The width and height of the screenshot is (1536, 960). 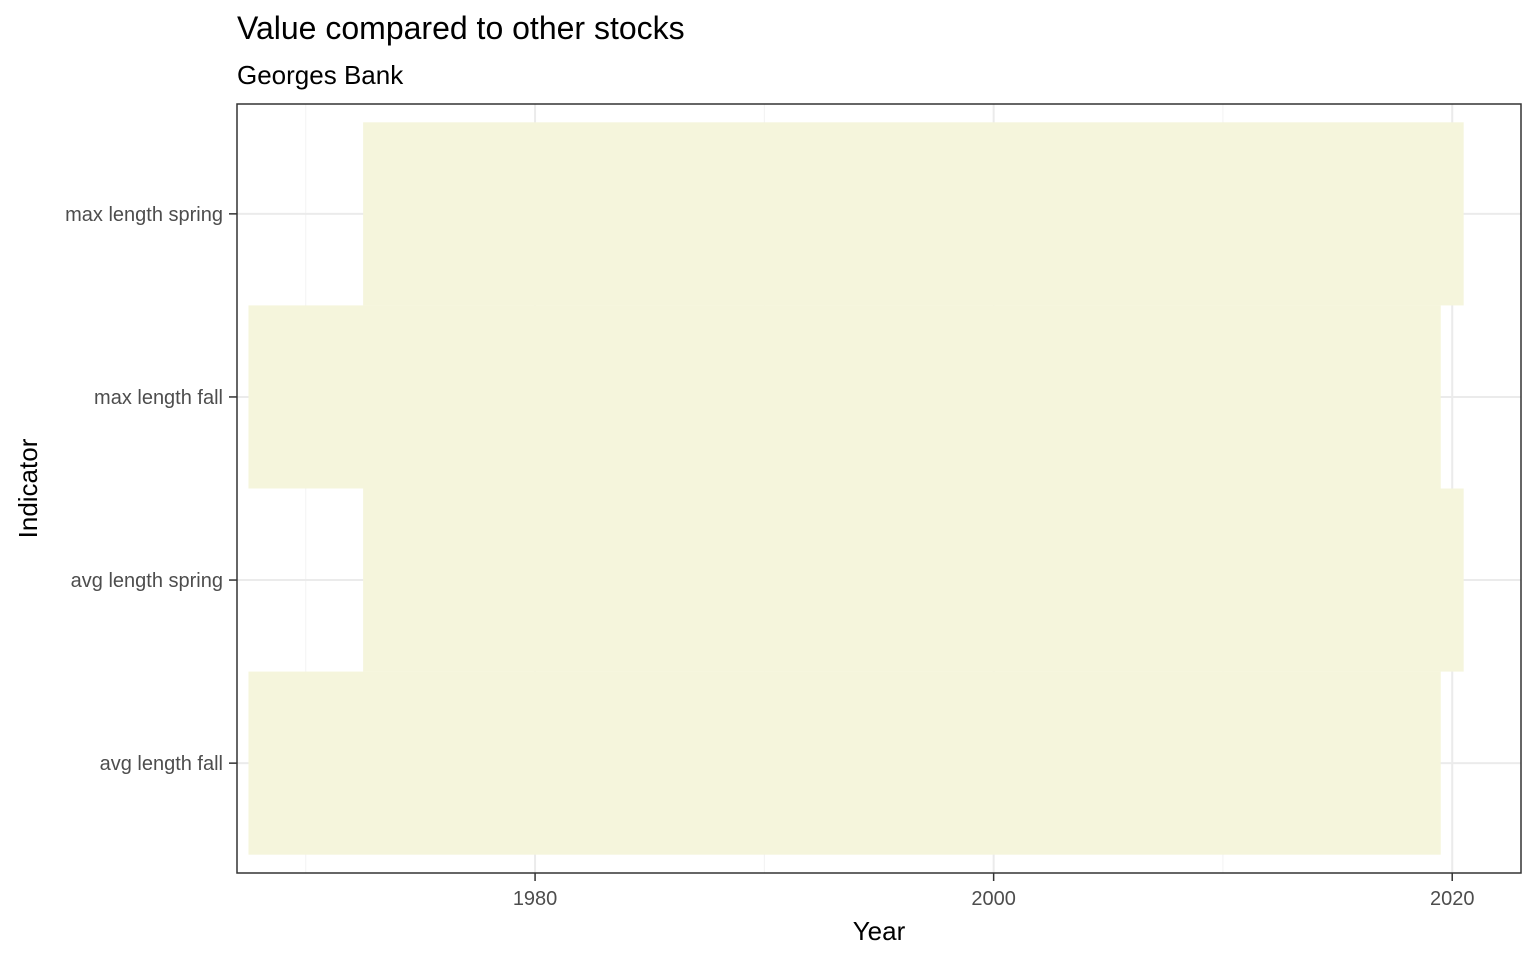 I want to click on bar-max-length-spring, so click(x=913, y=214).